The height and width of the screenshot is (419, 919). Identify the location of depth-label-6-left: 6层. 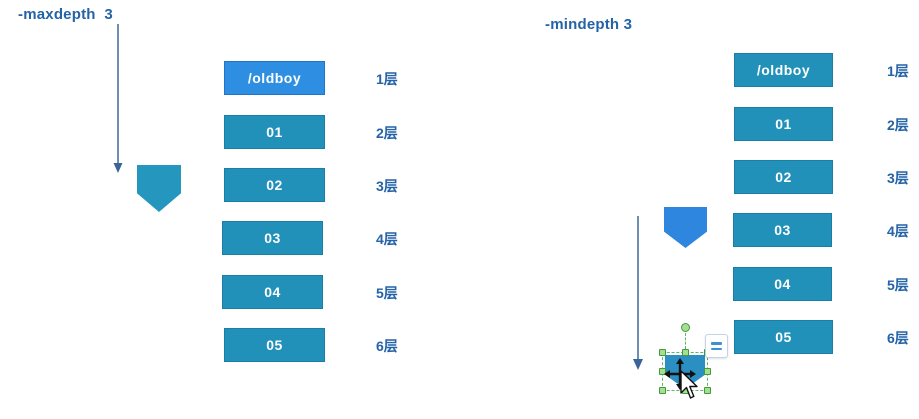
(387, 346).